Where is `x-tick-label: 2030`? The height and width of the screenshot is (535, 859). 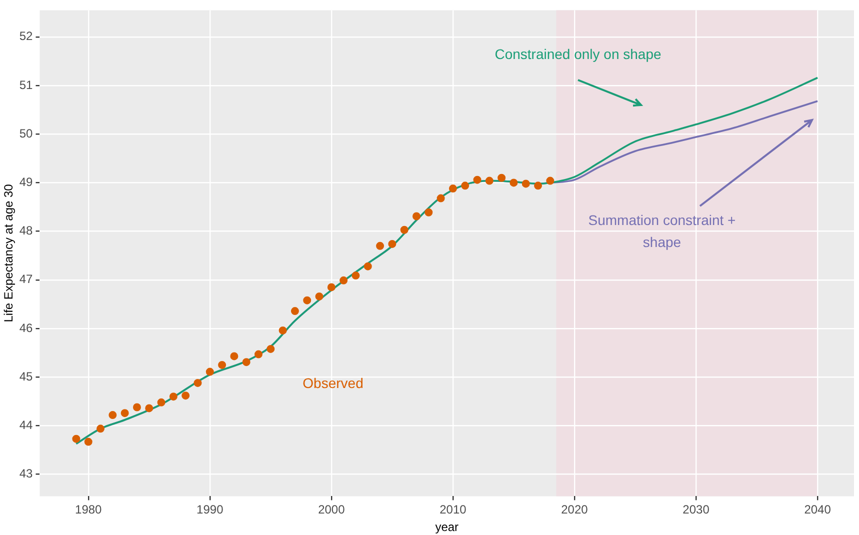 x-tick-label: 2030 is located at coordinates (696, 509).